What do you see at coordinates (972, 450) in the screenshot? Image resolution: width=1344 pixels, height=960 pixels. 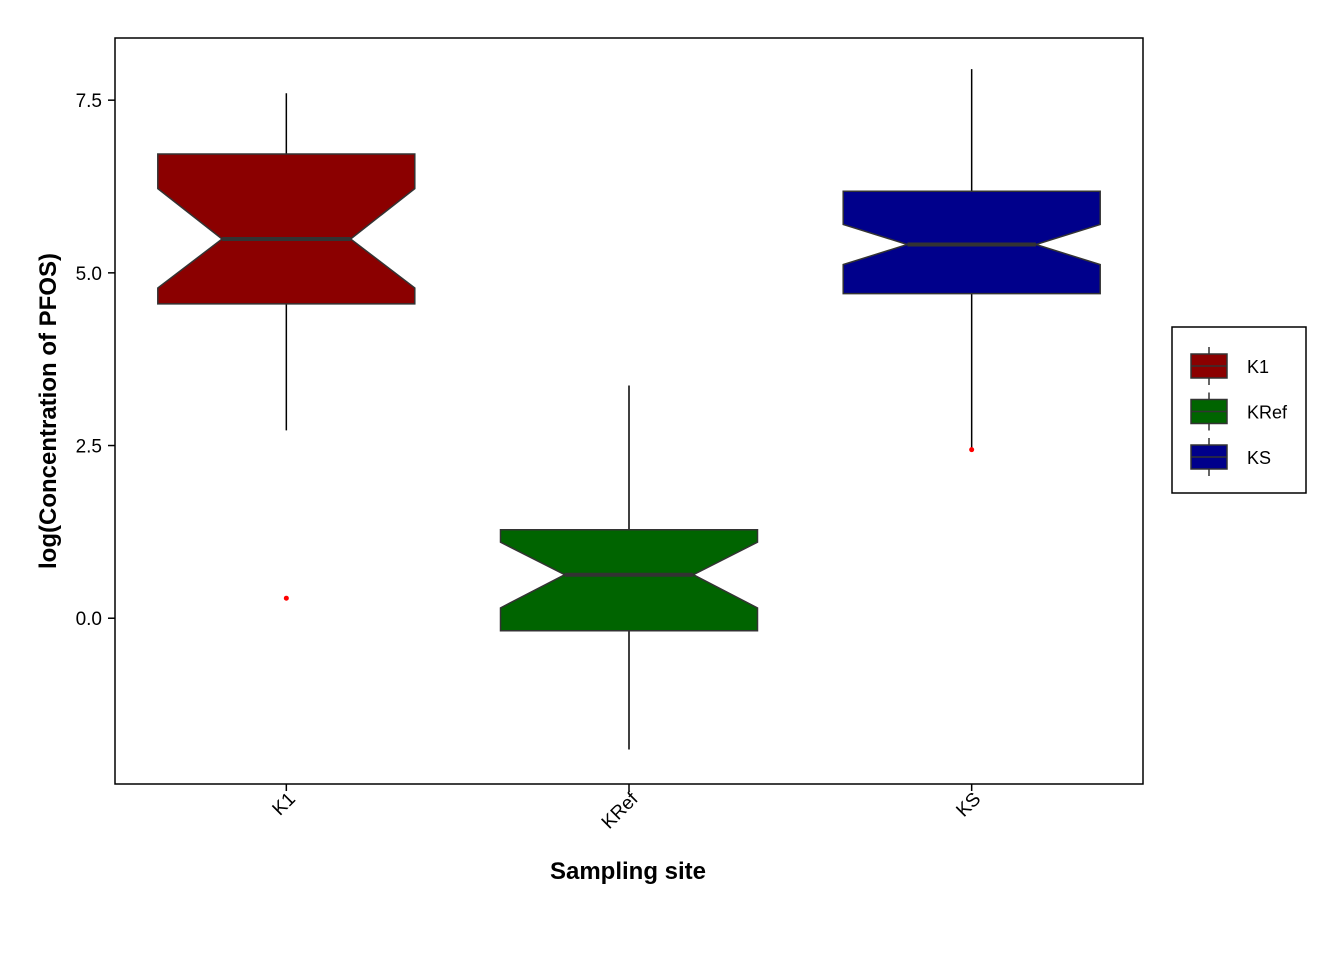 I see `outlier-ks` at bounding box center [972, 450].